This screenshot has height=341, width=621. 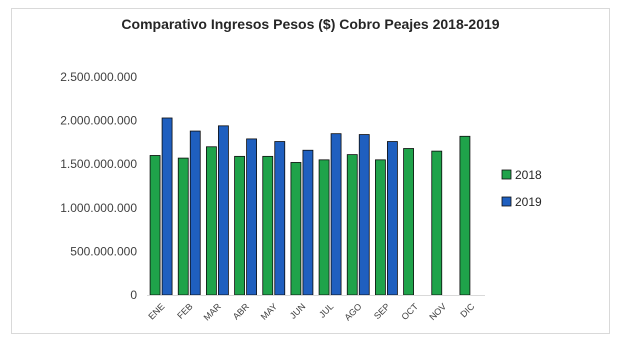 I want to click on x-tick-label: FEB, so click(x=184, y=310).